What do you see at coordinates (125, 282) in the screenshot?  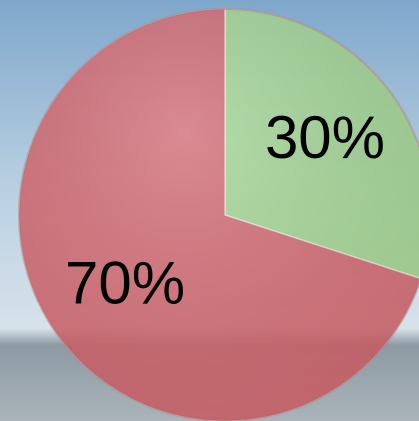 I see `data-label: 70%` at bounding box center [125, 282].